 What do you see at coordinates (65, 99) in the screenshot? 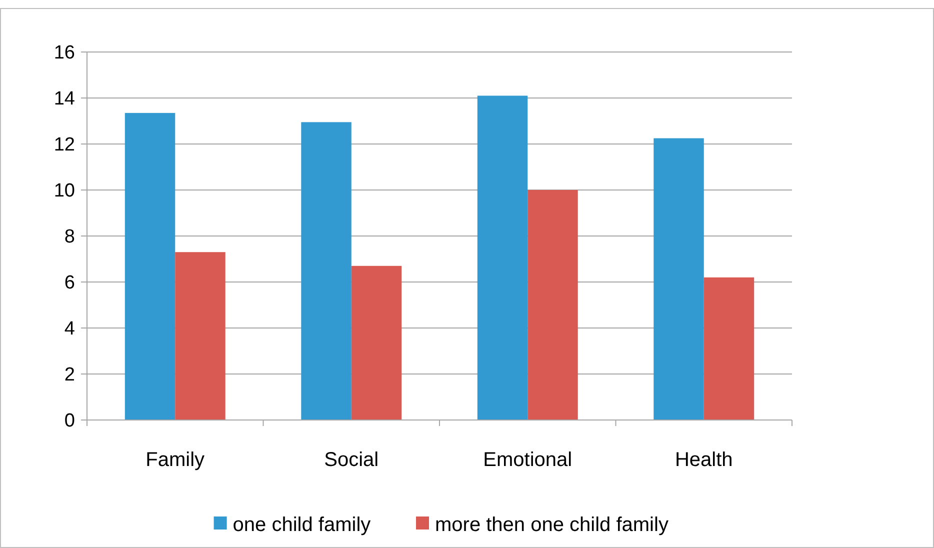
I see `y-tick-label: 14` at bounding box center [65, 99].